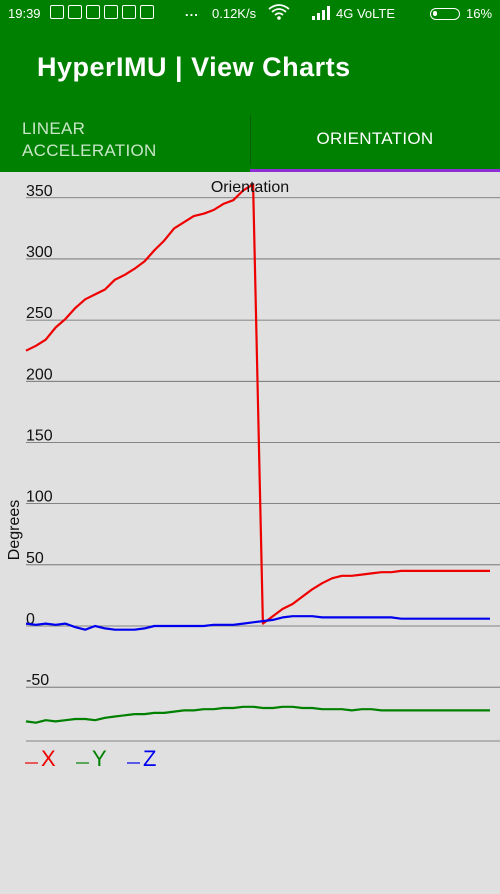 The height and width of the screenshot is (894, 500). Describe the element at coordinates (93, 12) in the screenshot. I see `mail-icon` at that location.